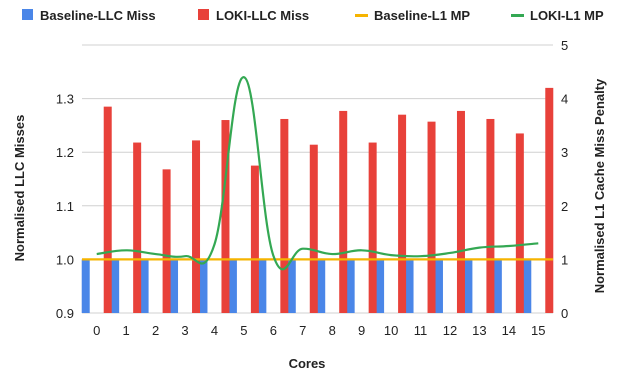 This screenshot has width=629, height=375. Describe the element at coordinates (567, 15) in the screenshot. I see `legend-label: LOKI-L1 MP` at that location.